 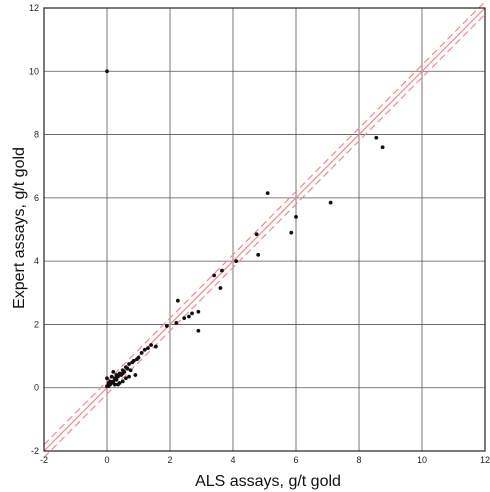 What do you see at coordinates (34, 229) in the screenshot?
I see `y-tick-labels: -2 0 2 4 6 8 10 12` at bounding box center [34, 229].